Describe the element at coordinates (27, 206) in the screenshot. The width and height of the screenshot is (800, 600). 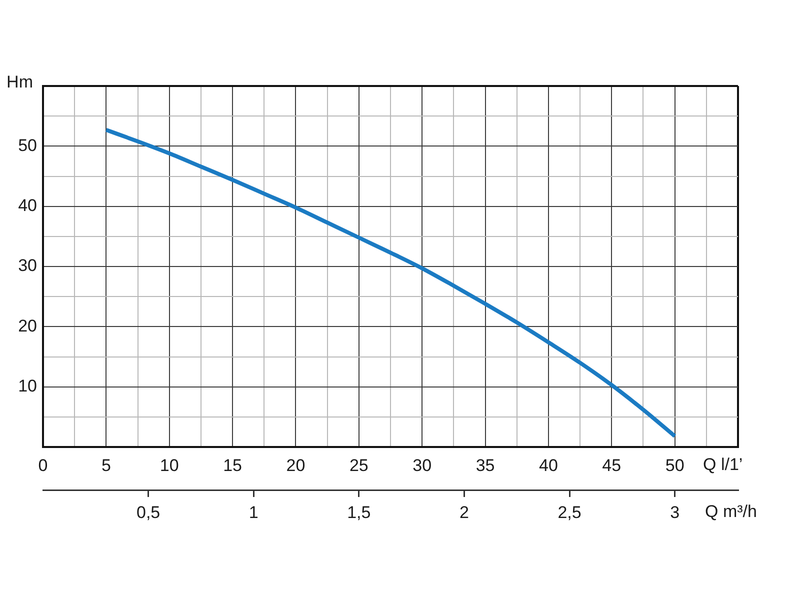
I see `y-tick-label: 40` at that location.